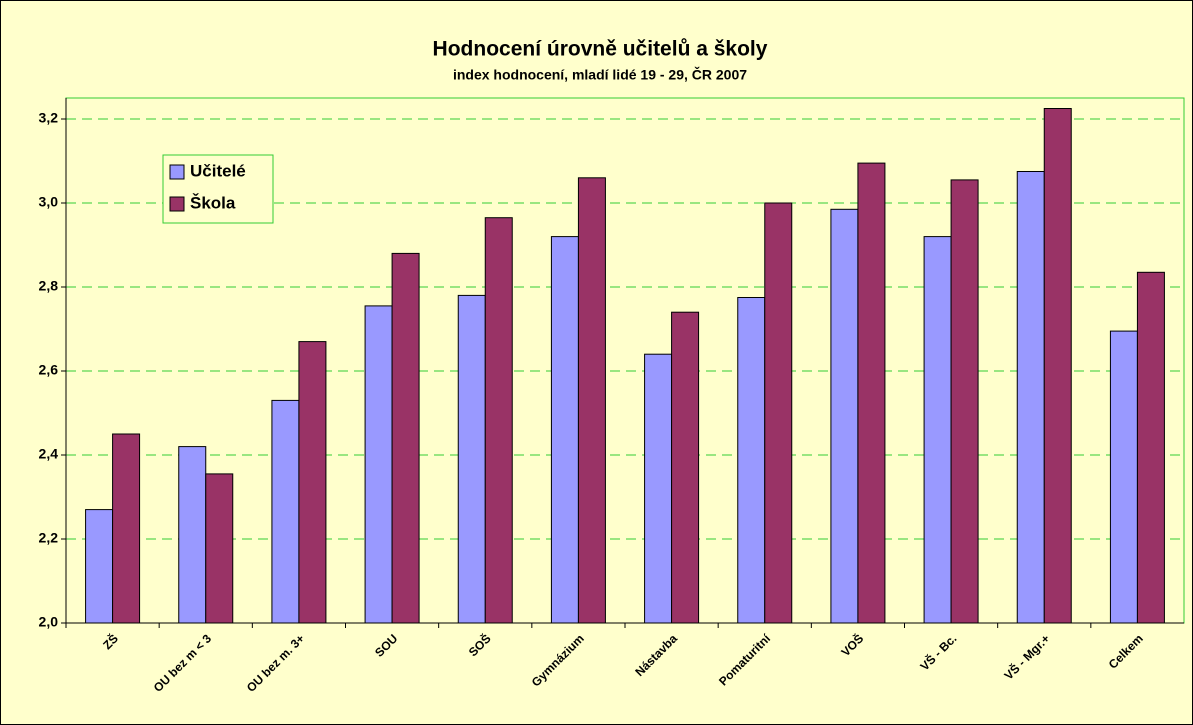  What do you see at coordinates (218, 170) in the screenshot?
I see `legend-label: Učitelé` at bounding box center [218, 170].